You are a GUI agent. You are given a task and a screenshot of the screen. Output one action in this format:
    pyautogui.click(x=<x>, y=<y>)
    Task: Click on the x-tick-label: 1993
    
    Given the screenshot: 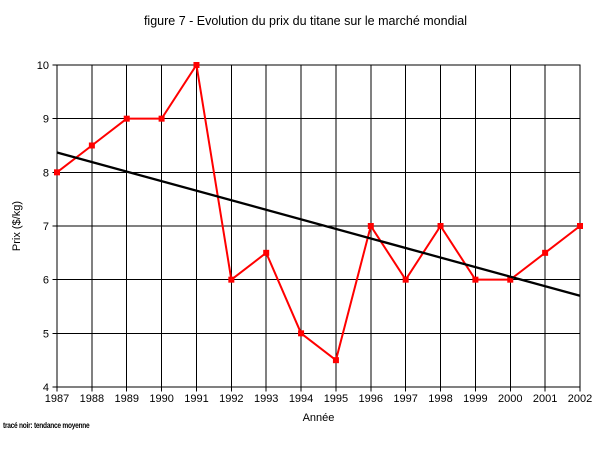 What is the action you would take?
    pyautogui.click(x=266, y=399)
    